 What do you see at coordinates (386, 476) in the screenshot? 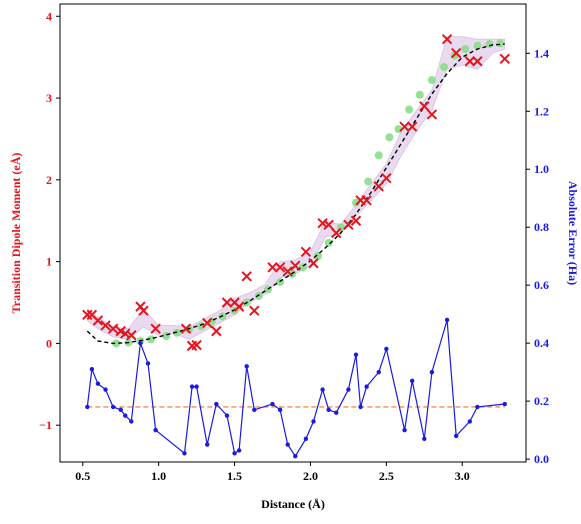
I see `x-tick-label: 2.5` at bounding box center [386, 476].